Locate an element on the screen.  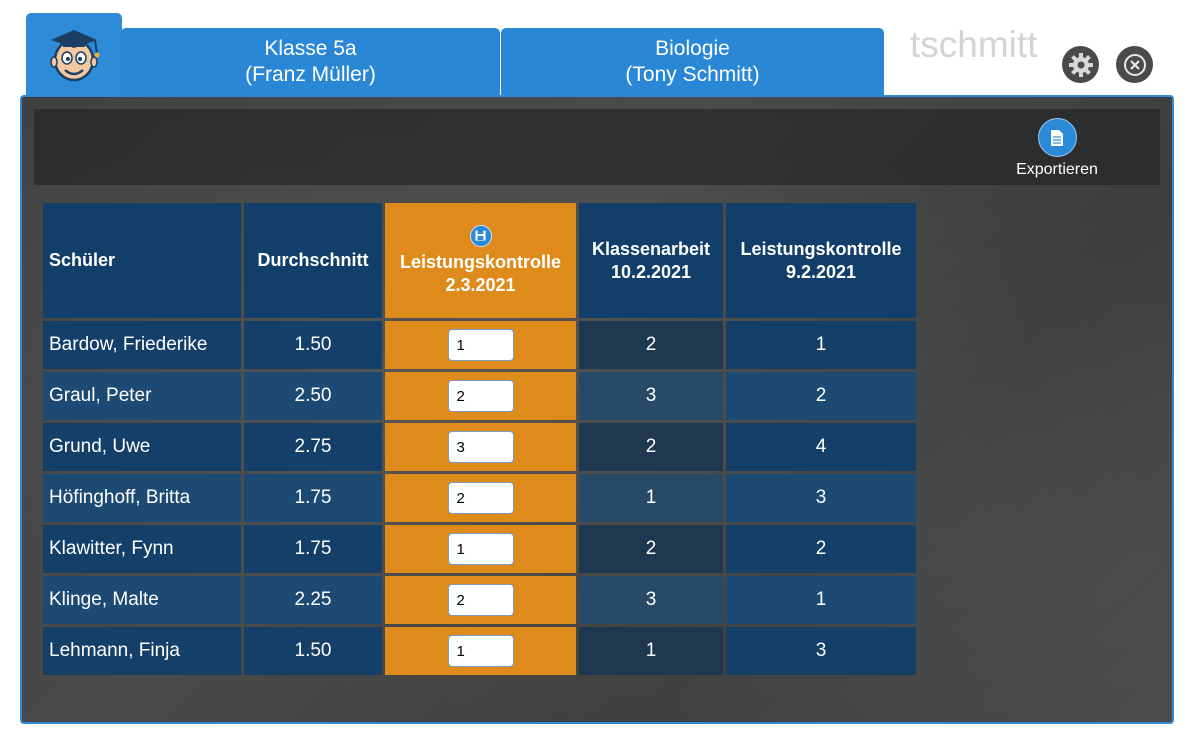
header-assessment-3-date: 9.2.2021 is located at coordinates (821, 271).